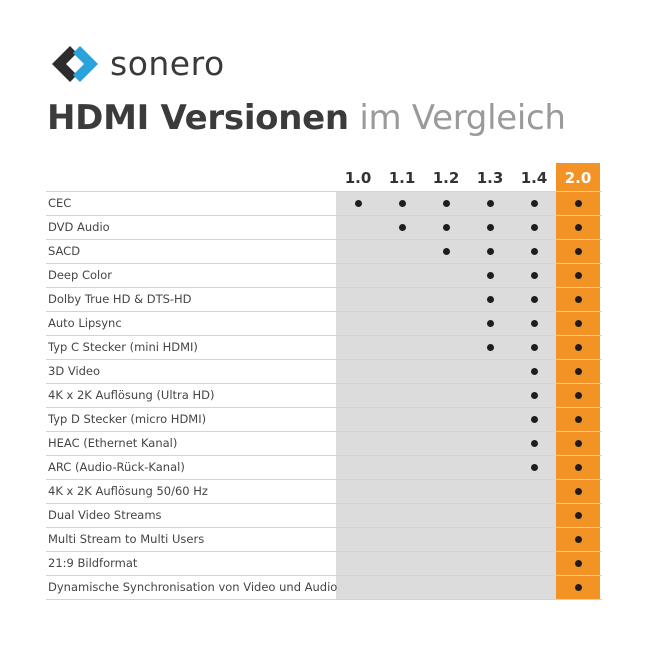  What do you see at coordinates (324, 491) in the screenshot?
I see `feature-row: 4K x 2K Auflösung 50/60 Hz` at bounding box center [324, 491].